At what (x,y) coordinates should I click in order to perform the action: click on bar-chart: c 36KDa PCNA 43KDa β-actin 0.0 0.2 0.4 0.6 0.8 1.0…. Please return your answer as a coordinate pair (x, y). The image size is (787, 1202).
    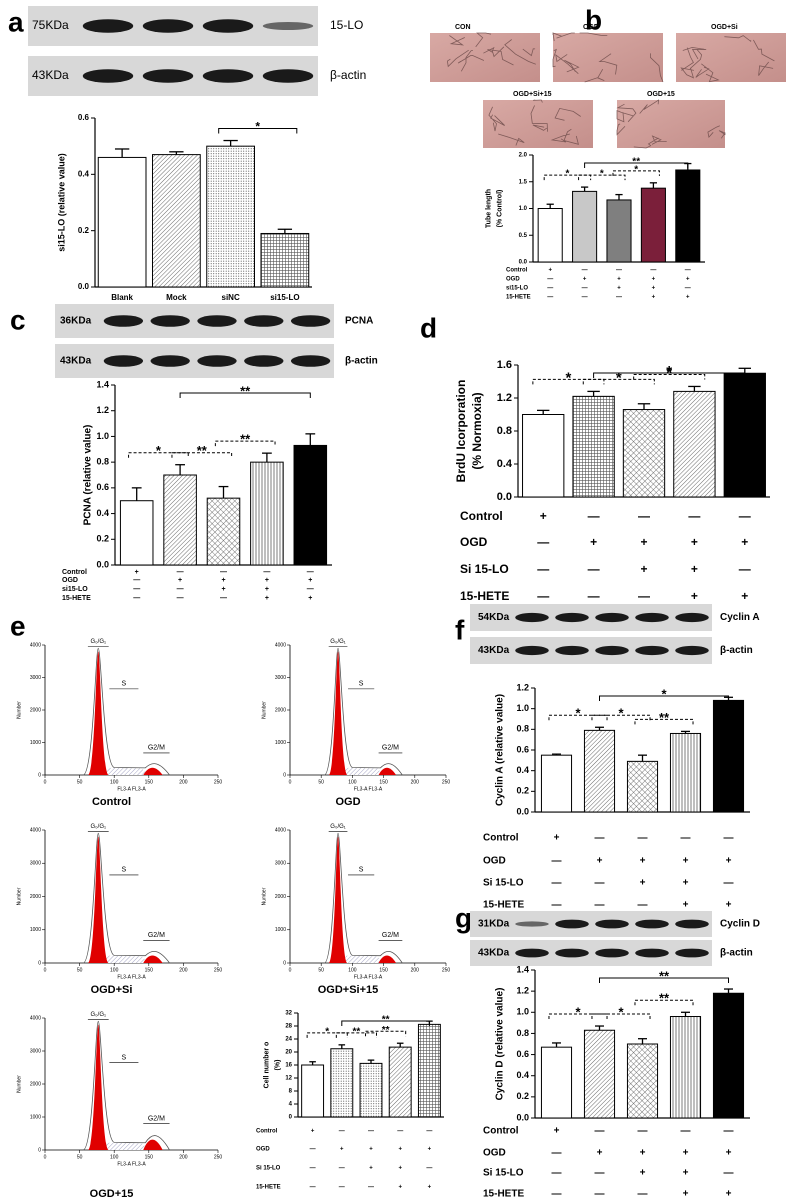
    Looking at the image, I should click on (194, 453).